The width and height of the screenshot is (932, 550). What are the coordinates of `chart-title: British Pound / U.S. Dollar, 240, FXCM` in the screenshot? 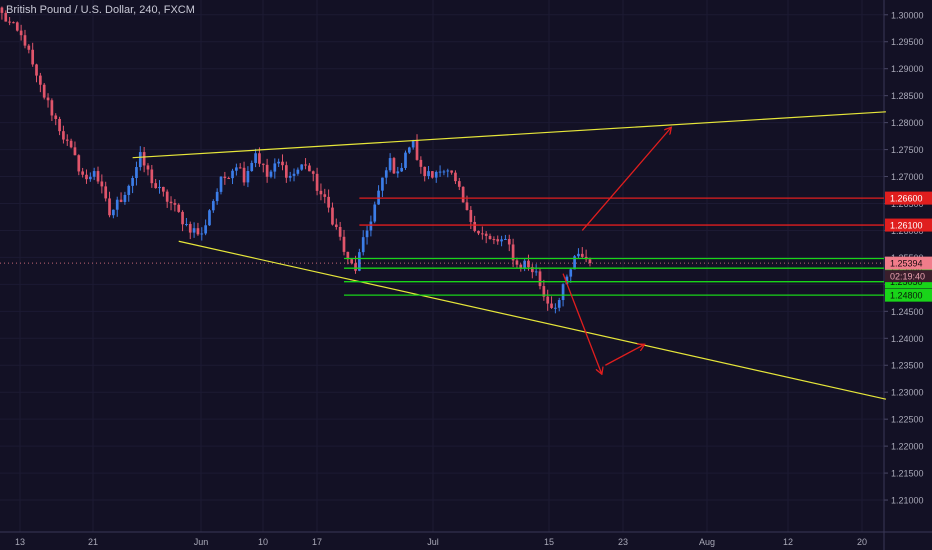 It's located at (100, 10).